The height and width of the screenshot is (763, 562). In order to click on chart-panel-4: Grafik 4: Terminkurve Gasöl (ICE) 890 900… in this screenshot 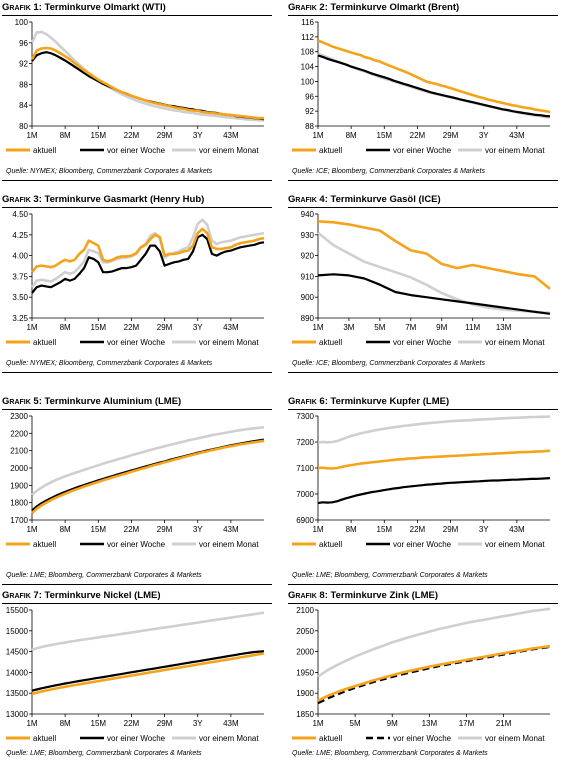, I will do `click(423, 284)`.